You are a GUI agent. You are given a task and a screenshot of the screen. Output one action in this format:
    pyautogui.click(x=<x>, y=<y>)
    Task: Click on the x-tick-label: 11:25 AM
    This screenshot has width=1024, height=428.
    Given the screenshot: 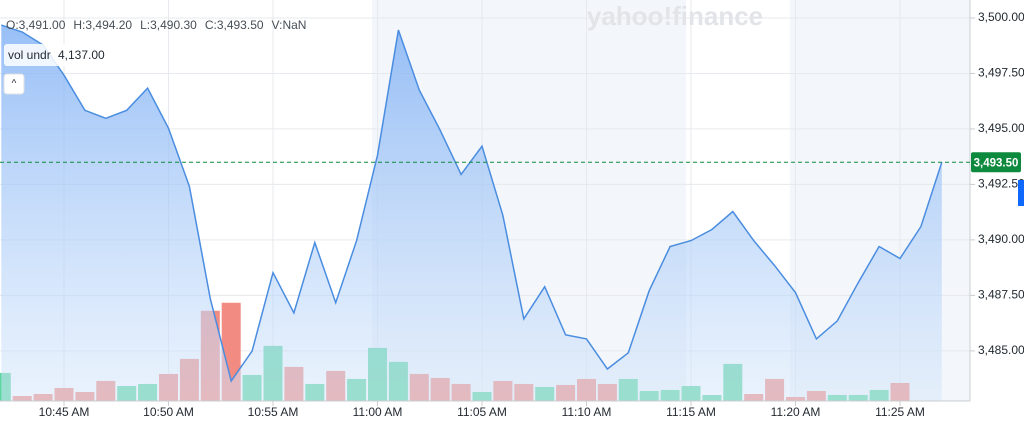 What is the action you would take?
    pyautogui.click(x=900, y=412)
    